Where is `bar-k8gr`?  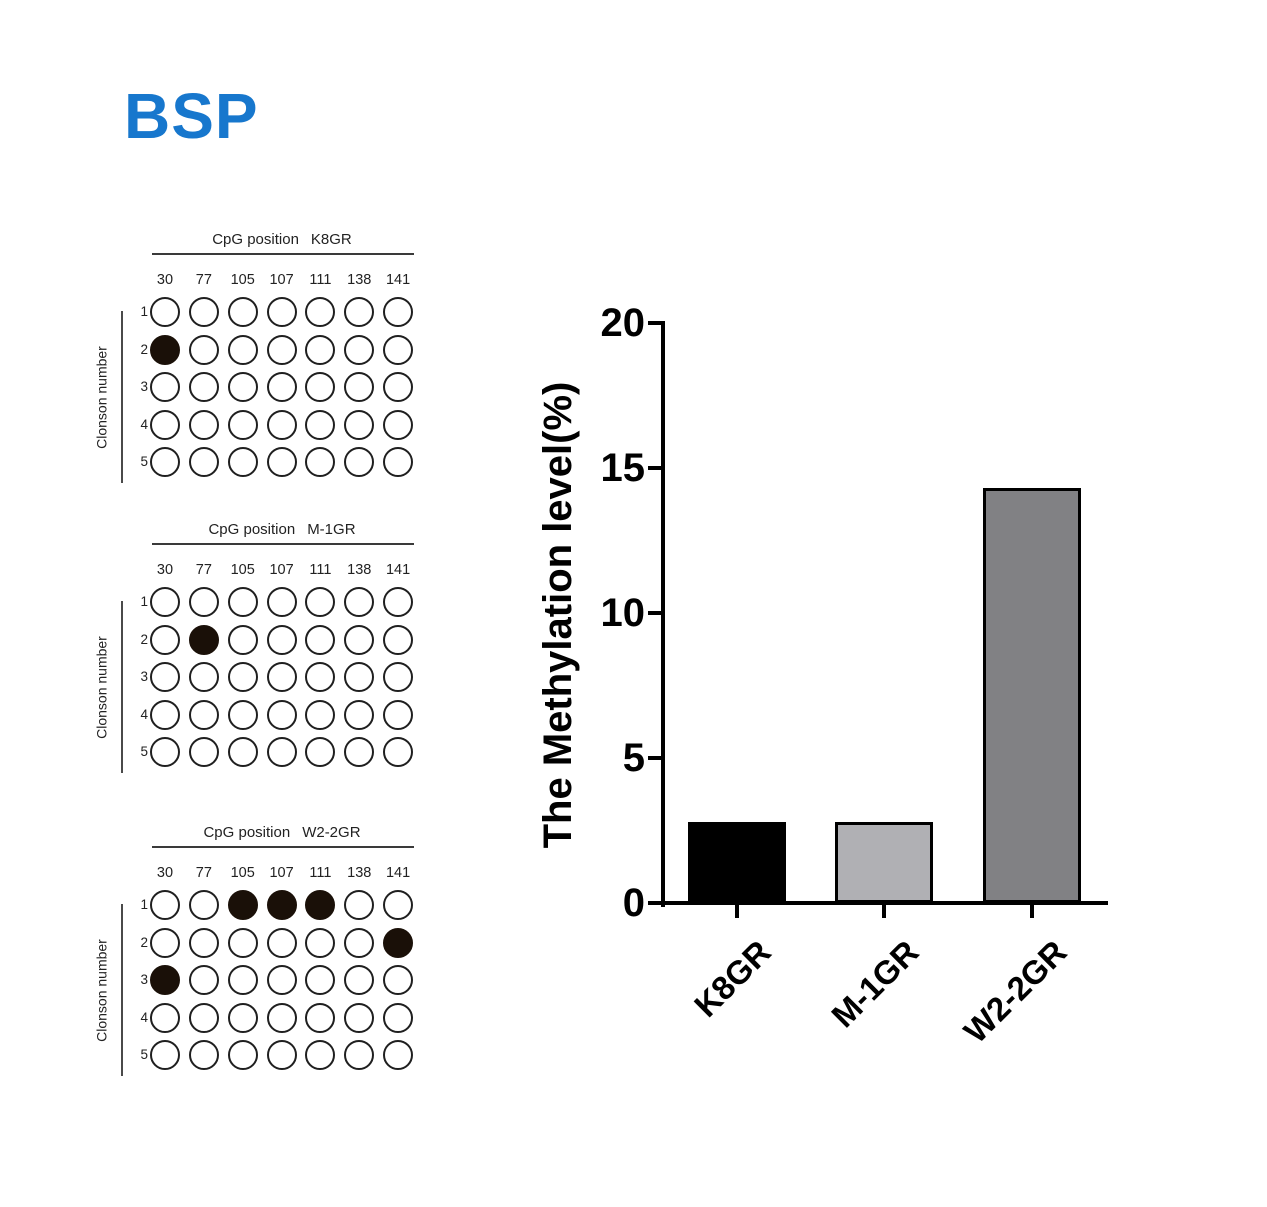
bar-k8gr is located at coordinates (737, 862).